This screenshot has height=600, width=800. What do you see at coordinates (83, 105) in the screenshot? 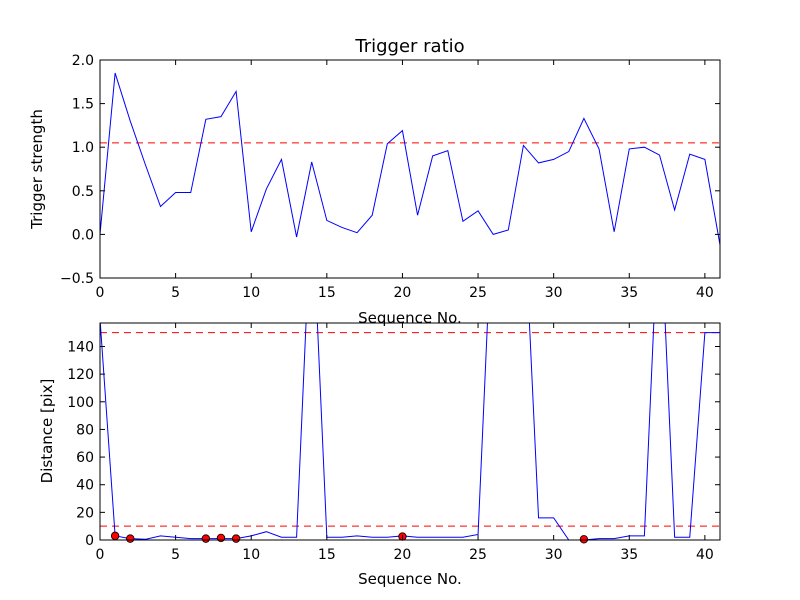
I see `y-tick-label: 1.5` at bounding box center [83, 105].